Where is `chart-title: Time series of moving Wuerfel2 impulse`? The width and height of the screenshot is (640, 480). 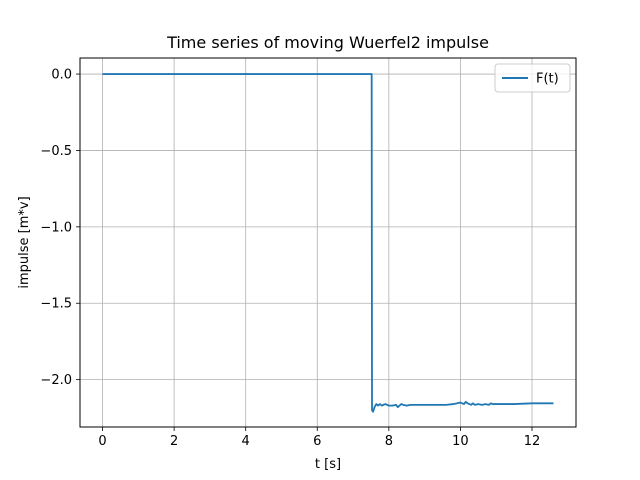
chart-title: Time series of moving Wuerfel2 impulse is located at coordinates (327, 42).